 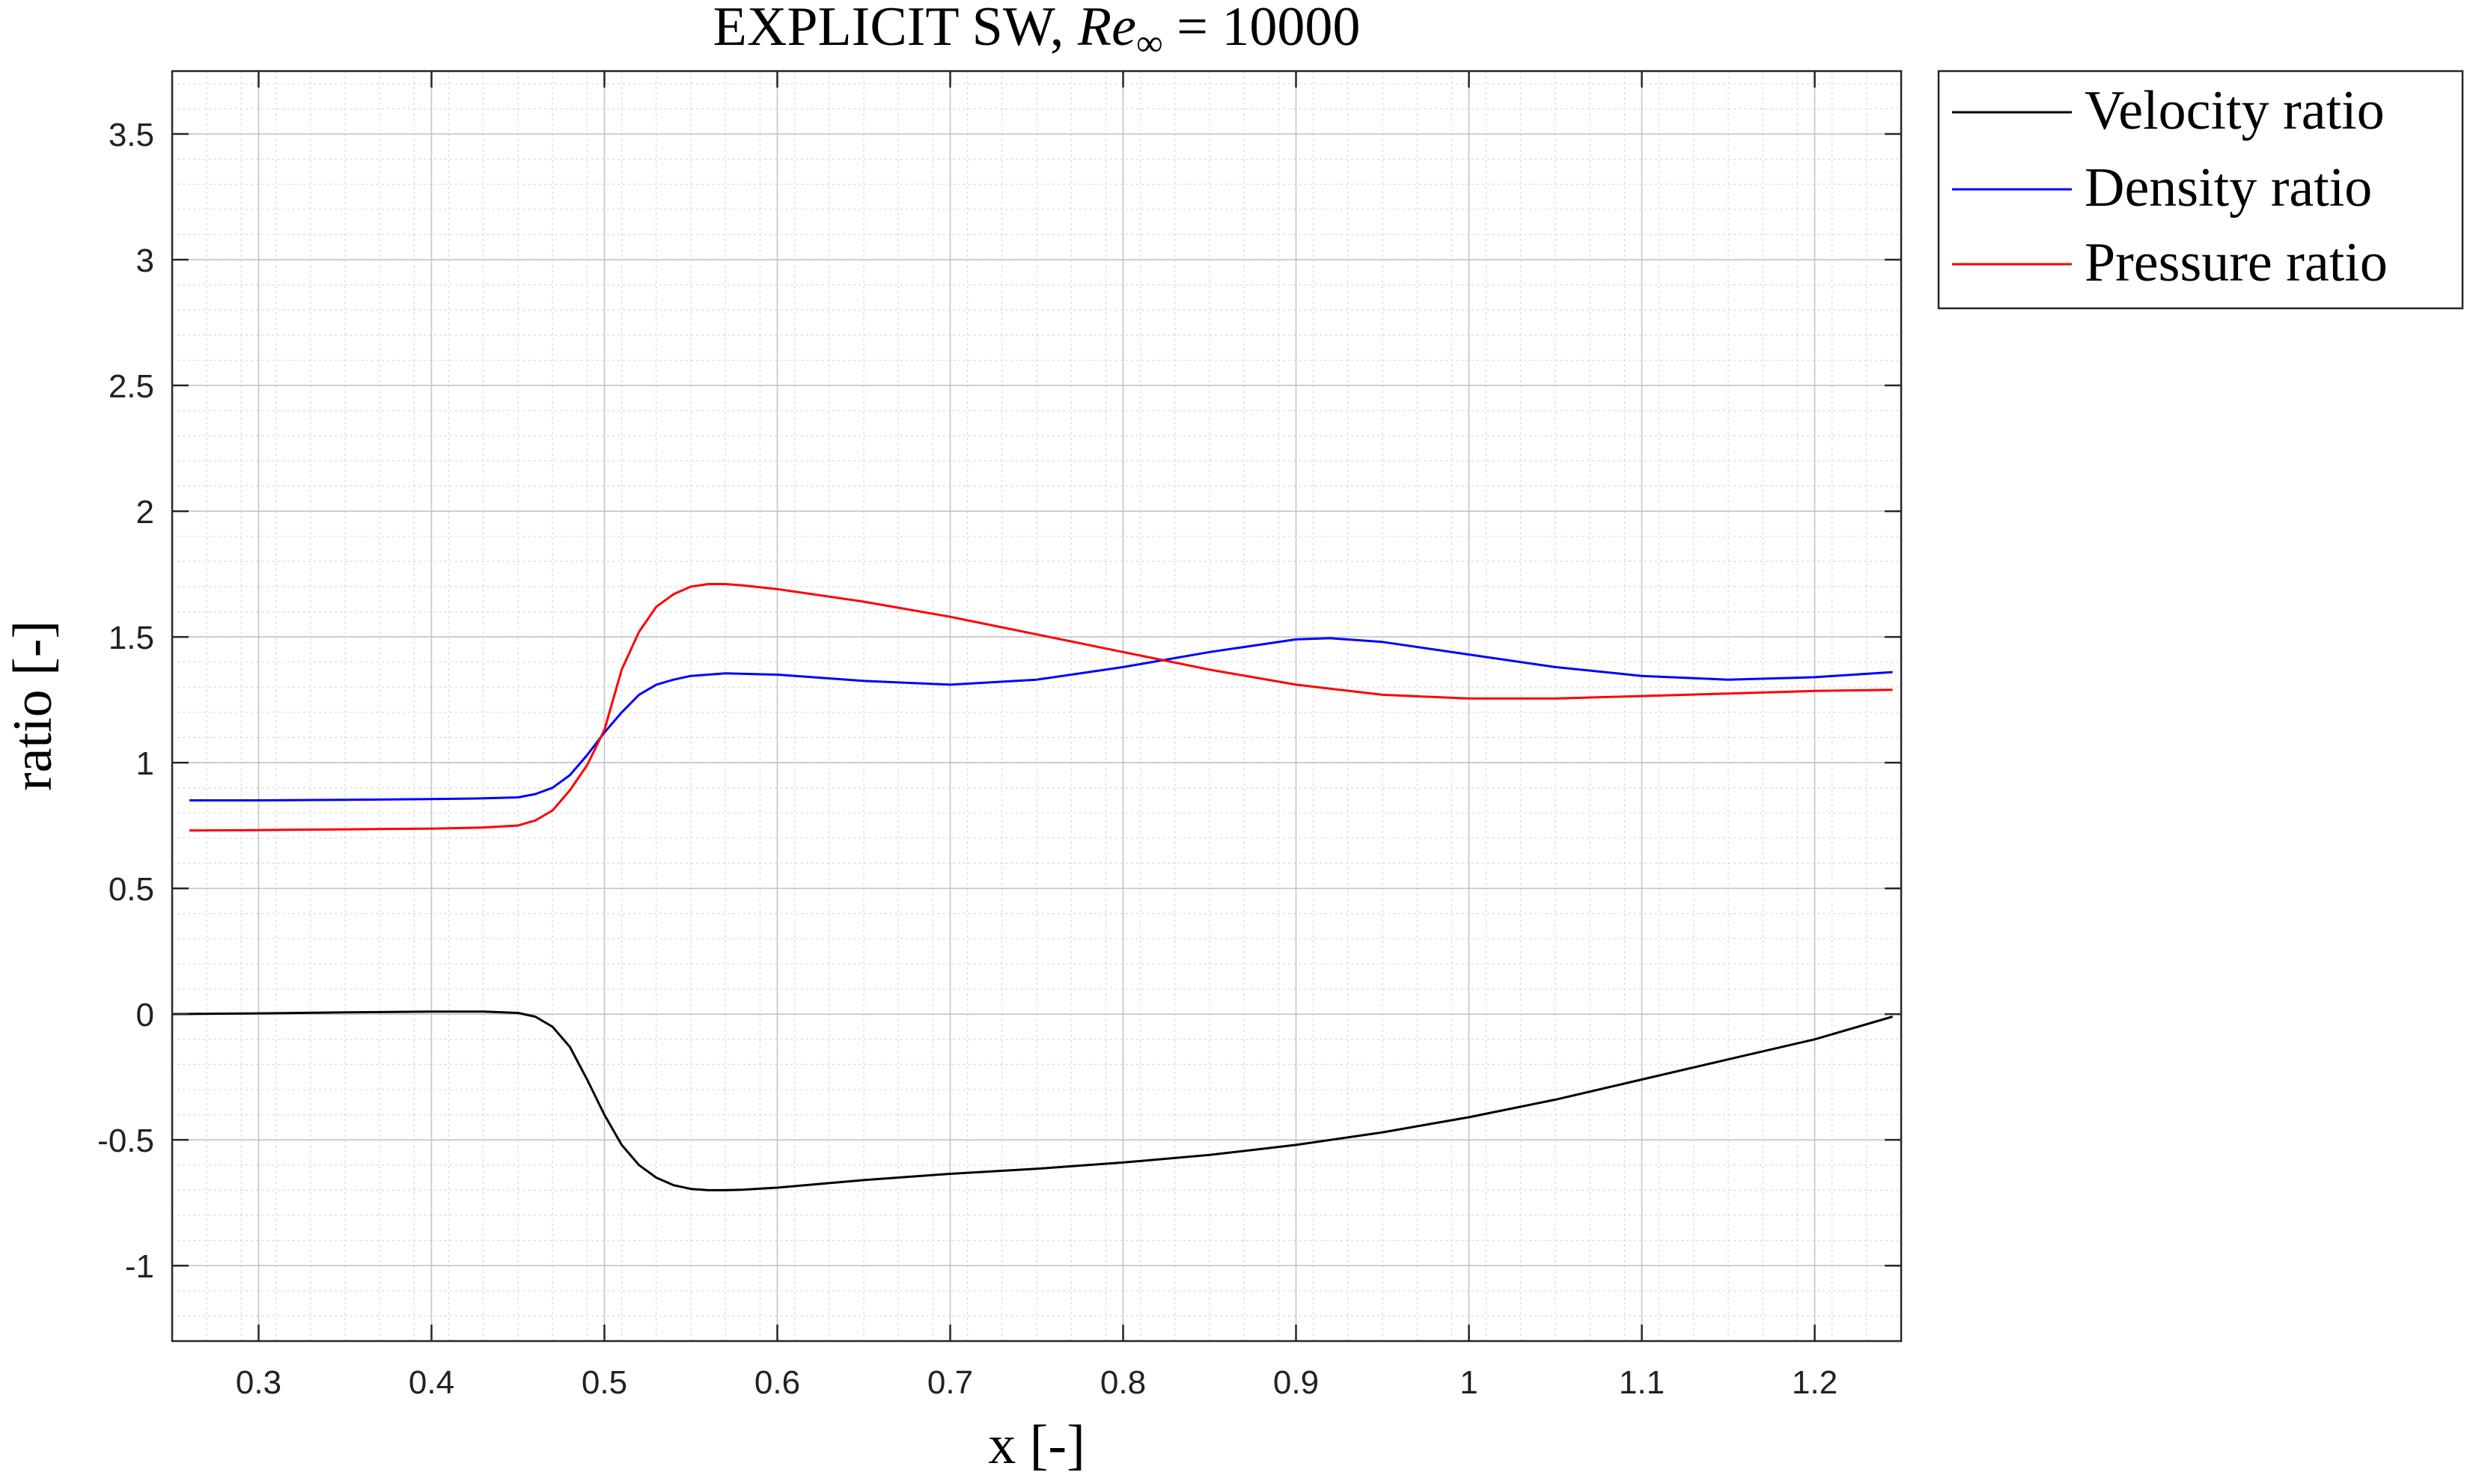 What do you see at coordinates (1815, 1382) in the screenshot?
I see `x-tick-label: 1.2` at bounding box center [1815, 1382].